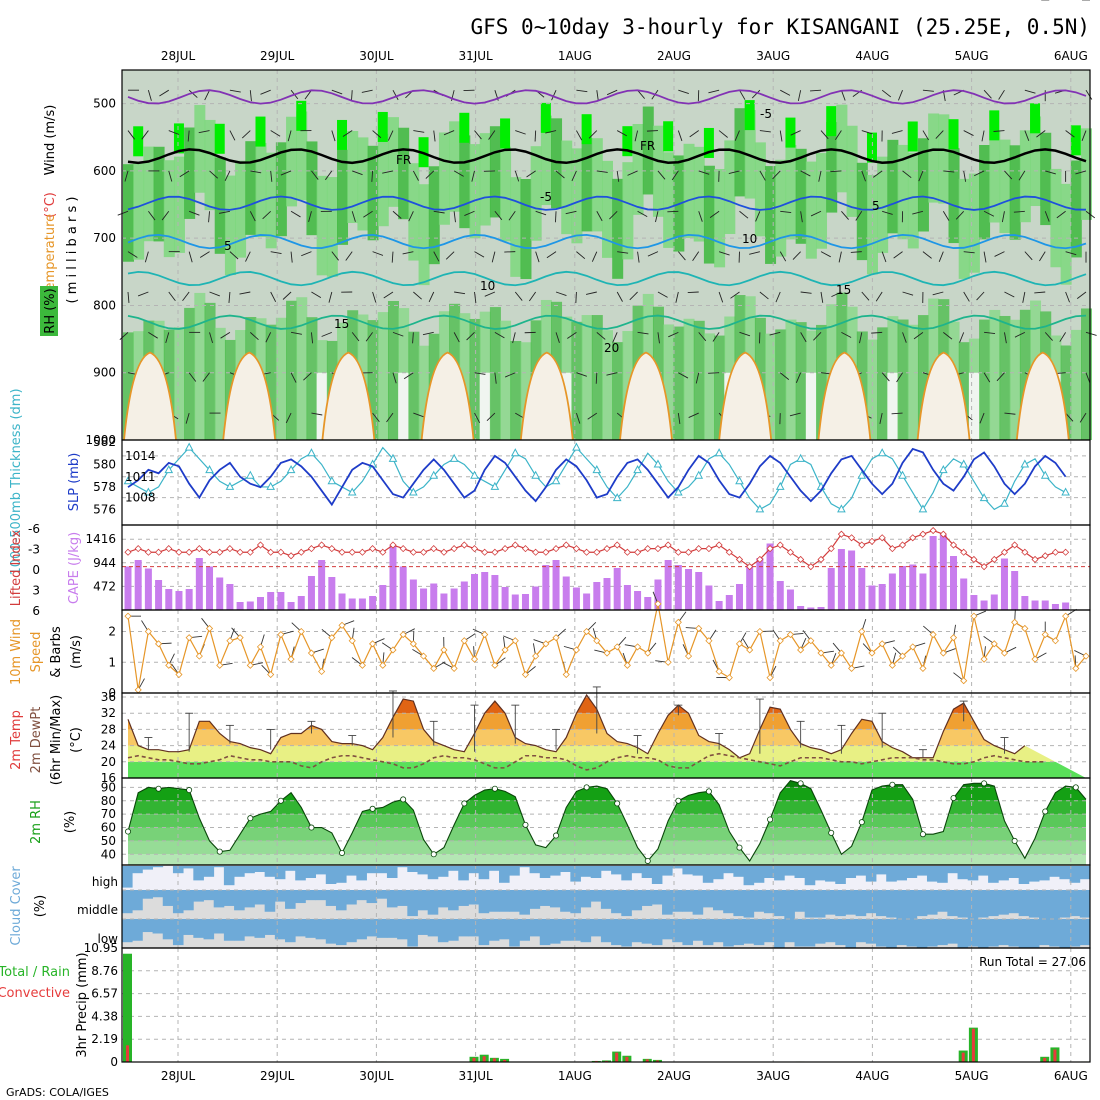 This screenshot has height=1100, width=1100. Describe the element at coordinates (376, 1076) in the screenshot. I see `x-tick-label-bottom: 30JUL` at that location.